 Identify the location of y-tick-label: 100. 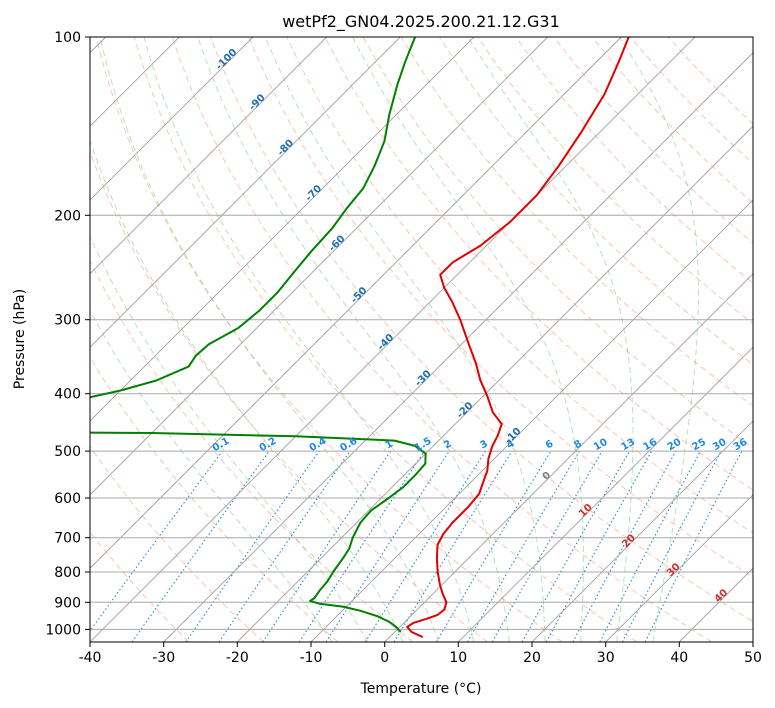
(67, 38).